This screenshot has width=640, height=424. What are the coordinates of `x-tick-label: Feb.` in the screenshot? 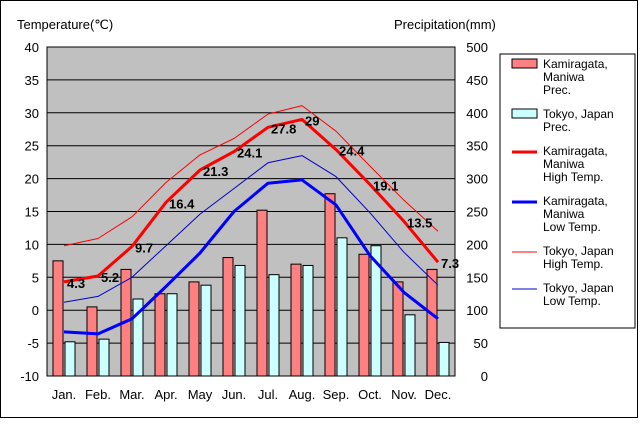 It's located at (98, 394).